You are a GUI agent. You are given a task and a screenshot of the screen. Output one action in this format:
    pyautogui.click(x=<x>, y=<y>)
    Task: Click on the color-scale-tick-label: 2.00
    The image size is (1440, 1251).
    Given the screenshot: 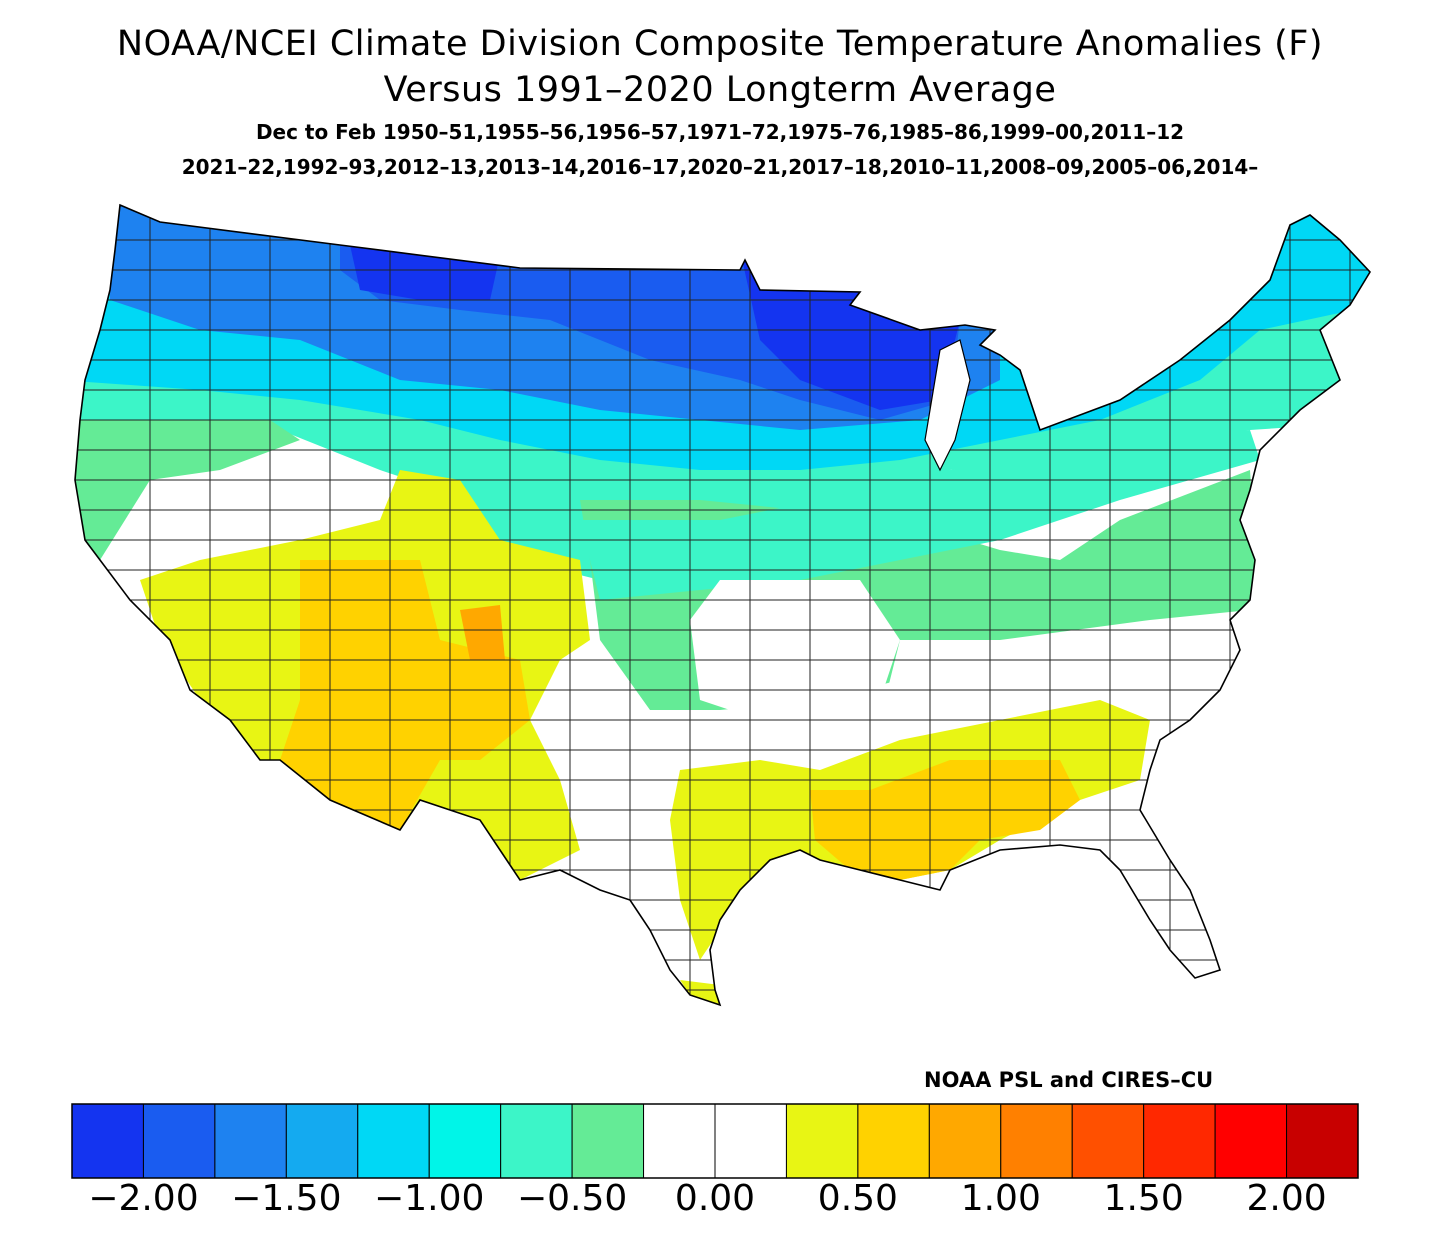 What is the action you would take?
    pyautogui.click(x=1286, y=1198)
    